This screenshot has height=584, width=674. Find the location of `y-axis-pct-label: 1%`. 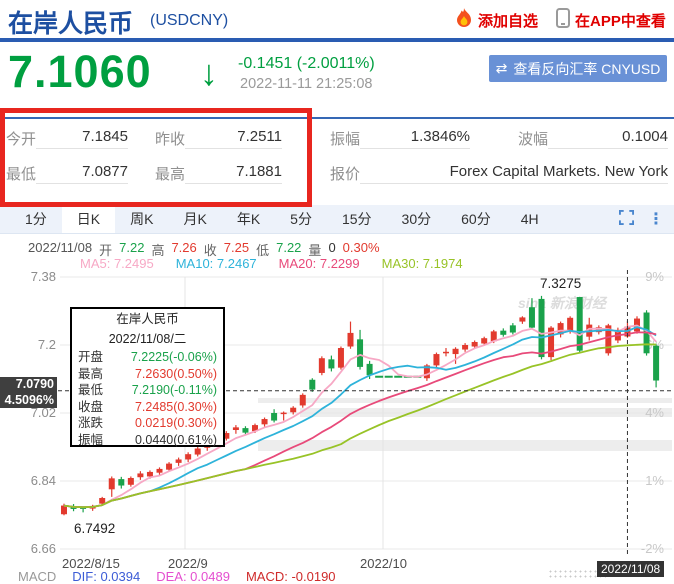

y-axis-pct-label: 1% is located at coordinates (654, 480).